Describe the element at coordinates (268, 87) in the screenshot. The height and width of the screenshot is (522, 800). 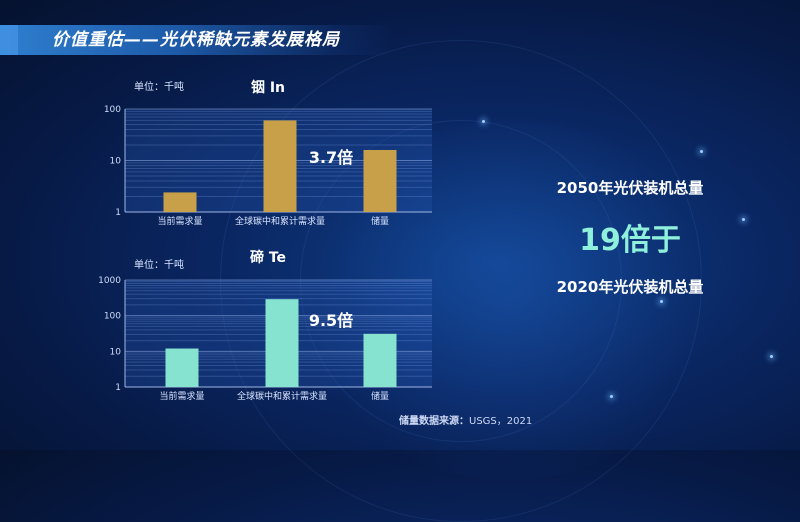
I see `chart-title: 铟 In` at that location.